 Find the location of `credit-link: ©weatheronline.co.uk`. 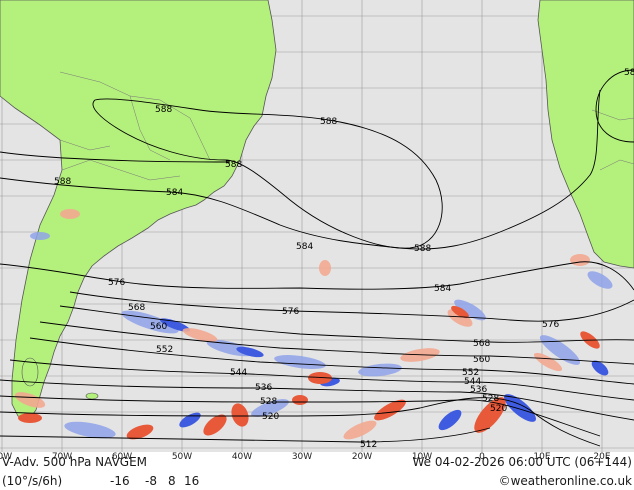

credit-link: ©weatheronline.co.uk is located at coordinates (565, 481).